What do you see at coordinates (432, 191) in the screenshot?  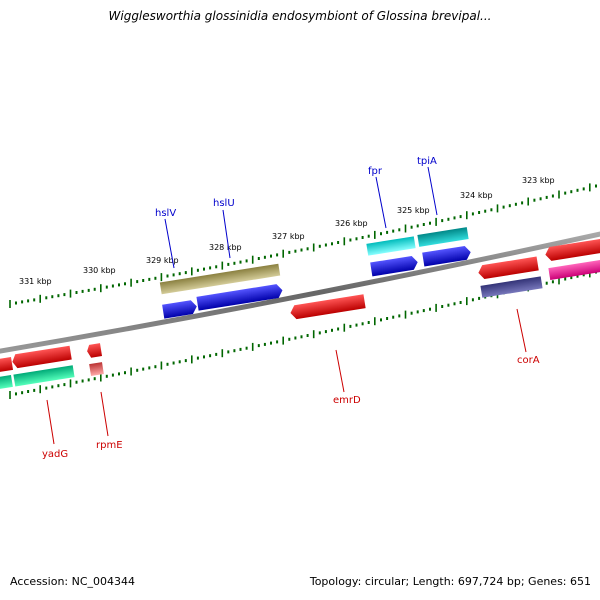 I see `leader-tpiA` at bounding box center [432, 191].